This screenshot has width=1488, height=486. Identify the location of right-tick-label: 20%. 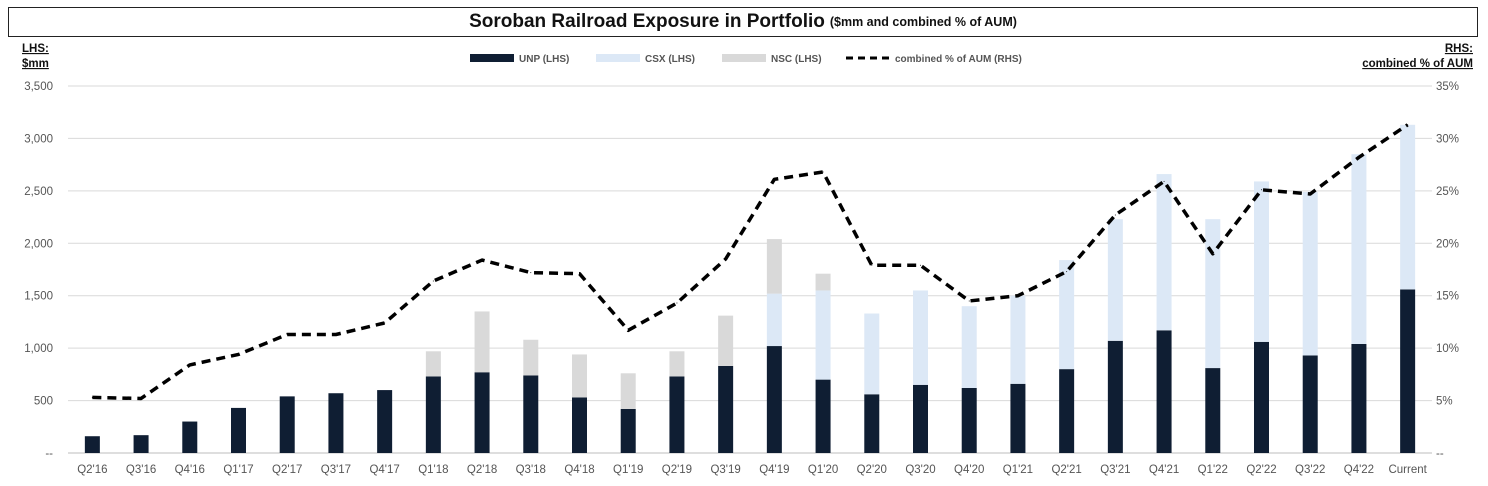
(1447, 244).